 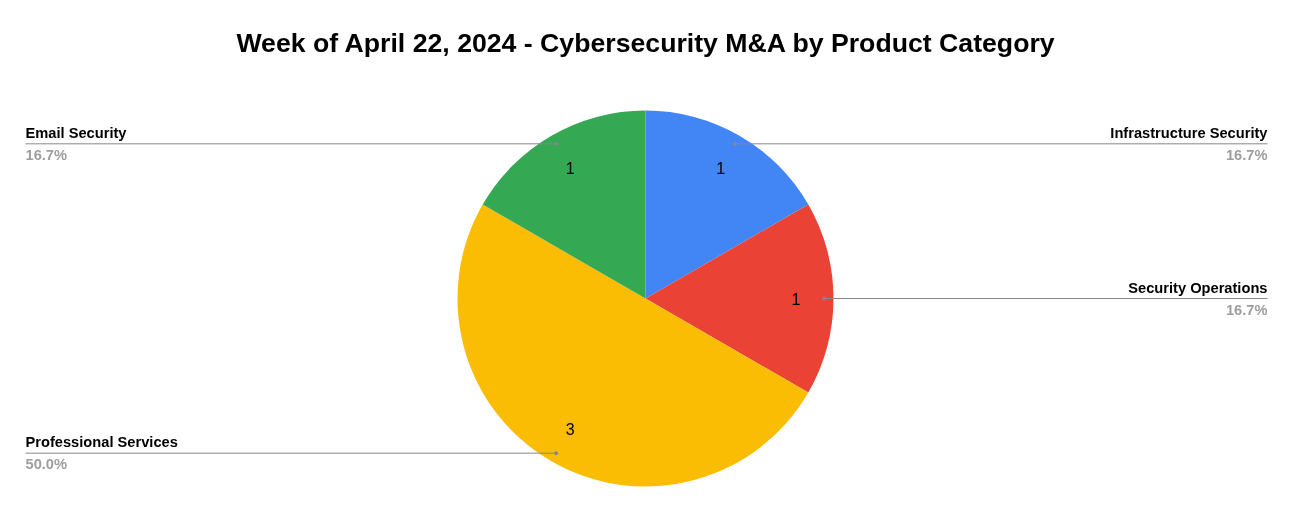 I want to click on chart-title: Week of April 22, 2024 - Cybersecurity M&A by Product Category, so click(x=645, y=42).